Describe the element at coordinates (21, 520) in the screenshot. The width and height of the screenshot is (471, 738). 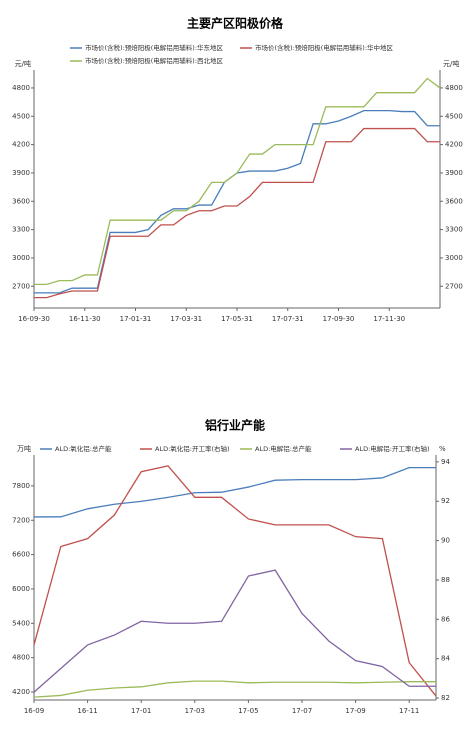
I see `y-tick-label: 7200` at that location.